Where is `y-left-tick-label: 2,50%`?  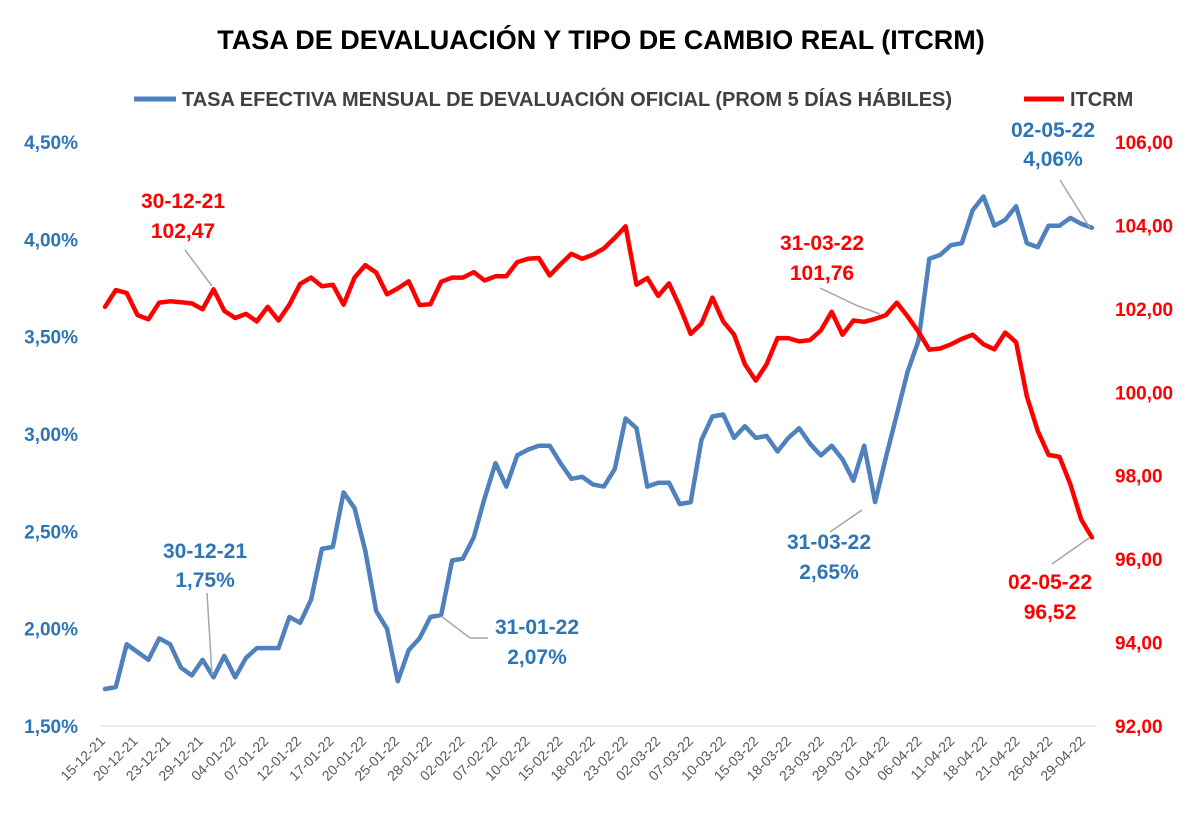
y-left-tick-label: 2,50% is located at coordinates (51, 532).